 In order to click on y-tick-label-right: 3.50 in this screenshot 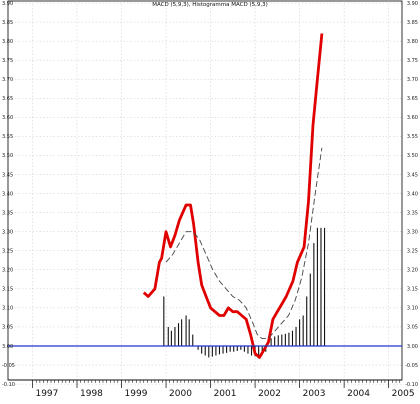, I will do `click(412, 156)`.